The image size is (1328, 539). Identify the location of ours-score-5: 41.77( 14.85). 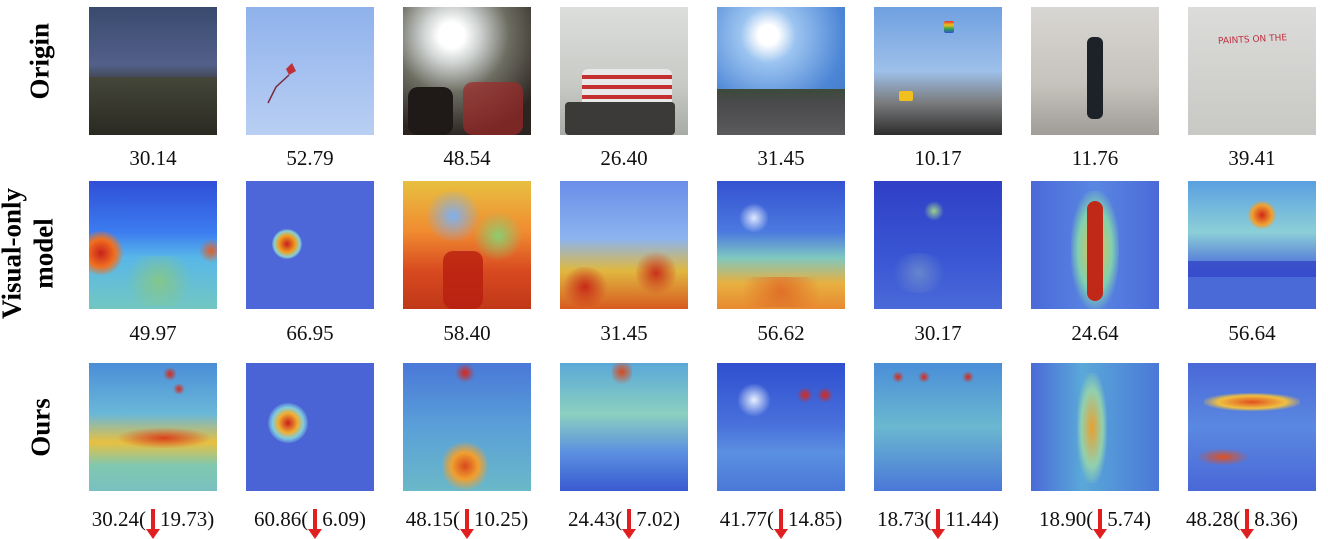
(781, 523).